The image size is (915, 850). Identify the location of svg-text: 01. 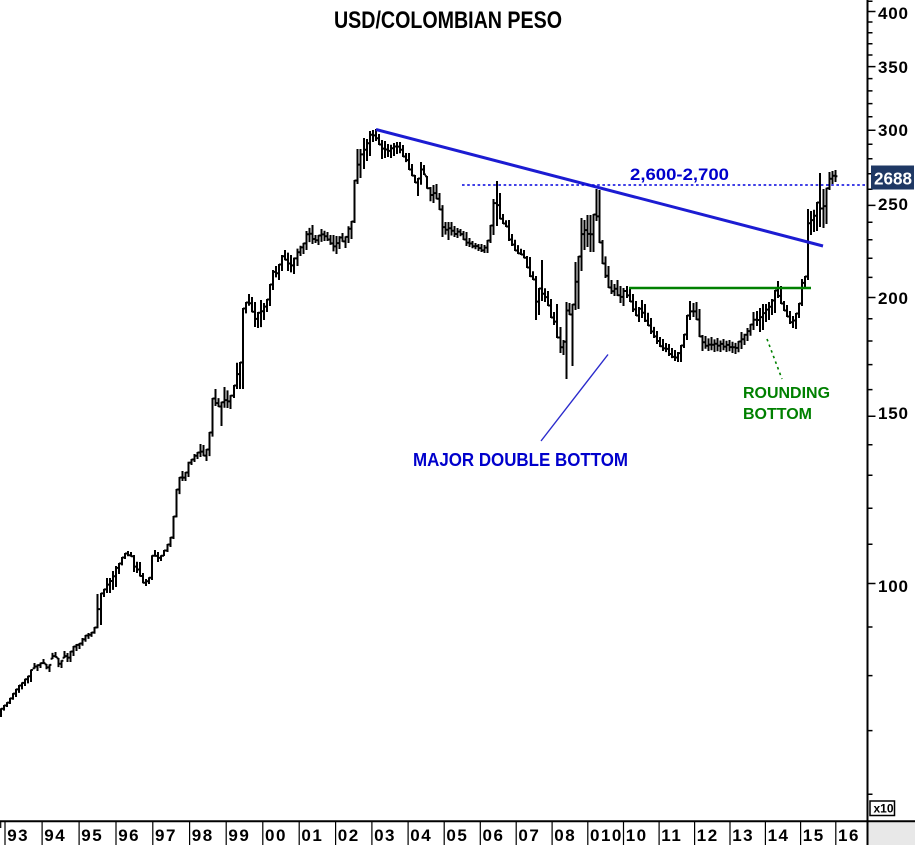
(312, 835).